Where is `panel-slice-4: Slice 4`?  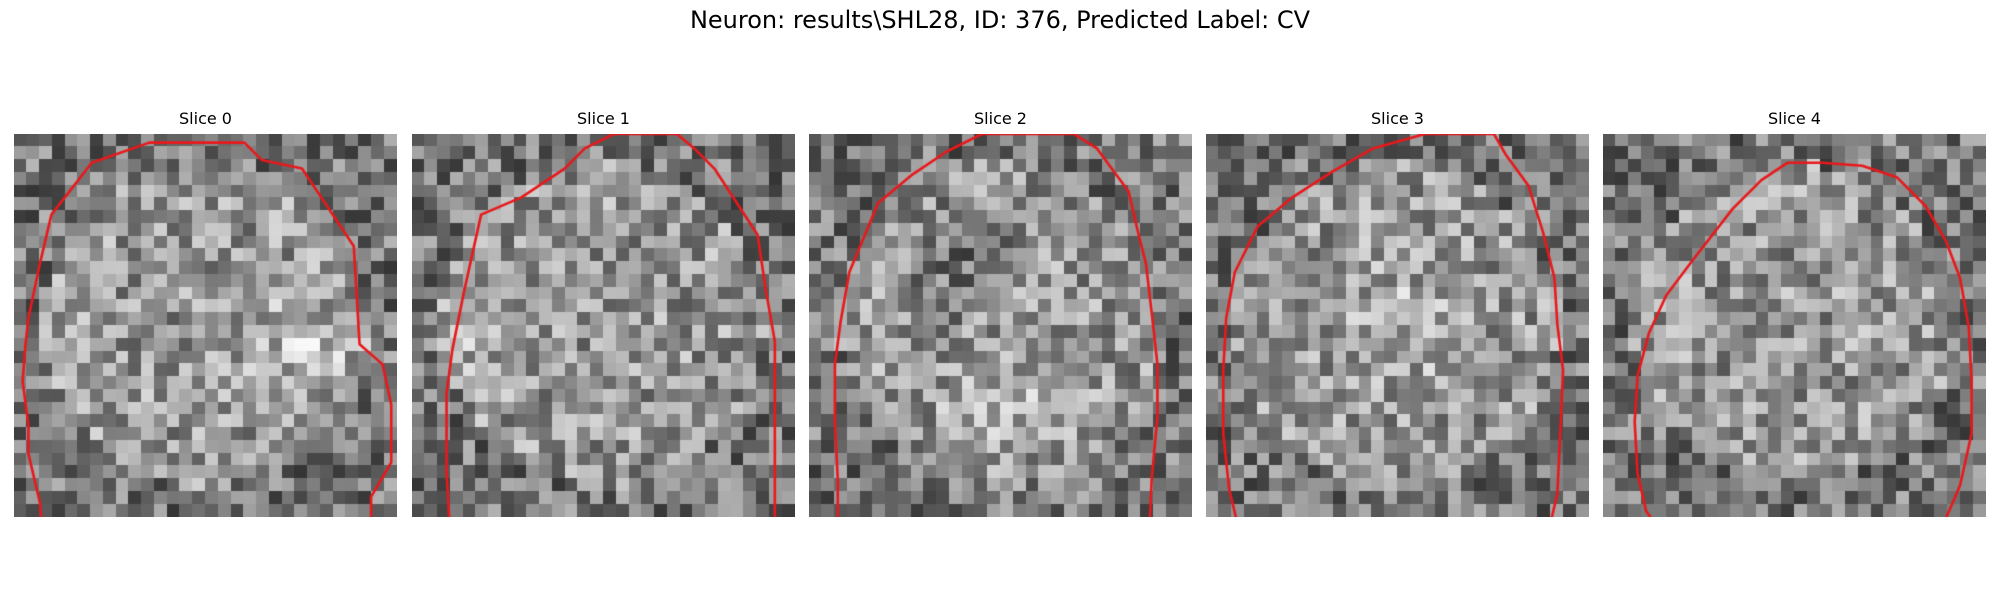
panel-slice-4: Slice 4 is located at coordinates (1794, 312).